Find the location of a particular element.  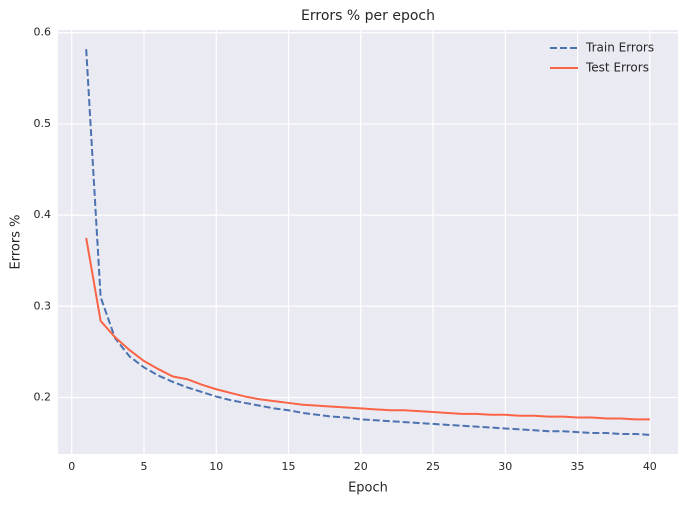

y-axis-label: Errors % is located at coordinates (16, 242).